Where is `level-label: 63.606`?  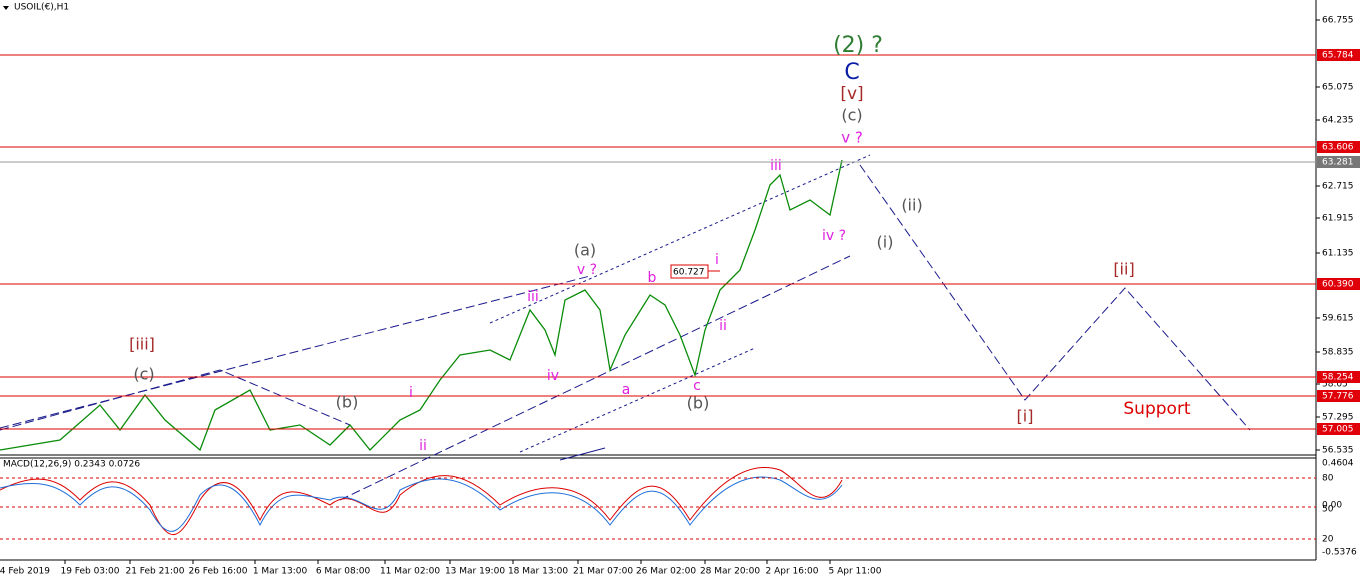
level-label: 63.606 is located at coordinates (1338, 148).